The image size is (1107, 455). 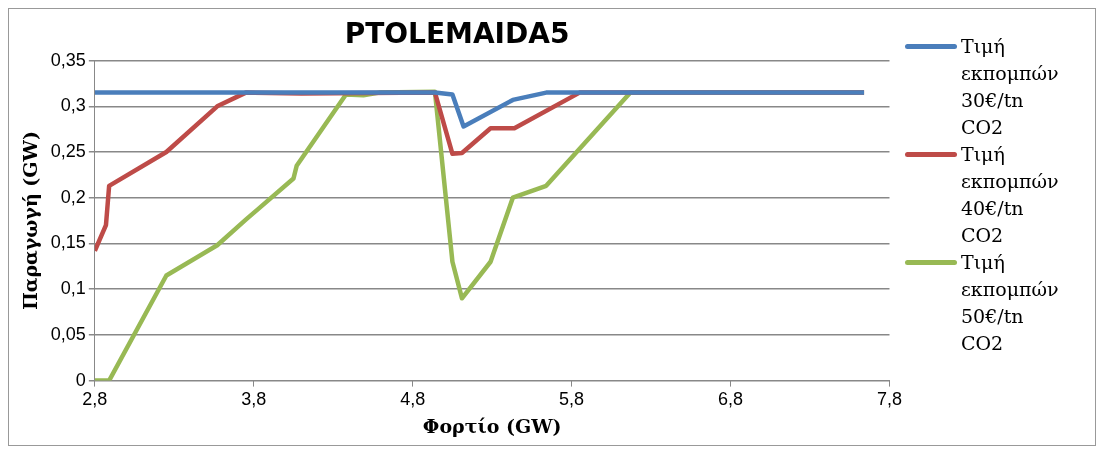 What do you see at coordinates (572, 399) in the screenshot?
I see `x-tick-label: 5,8` at bounding box center [572, 399].